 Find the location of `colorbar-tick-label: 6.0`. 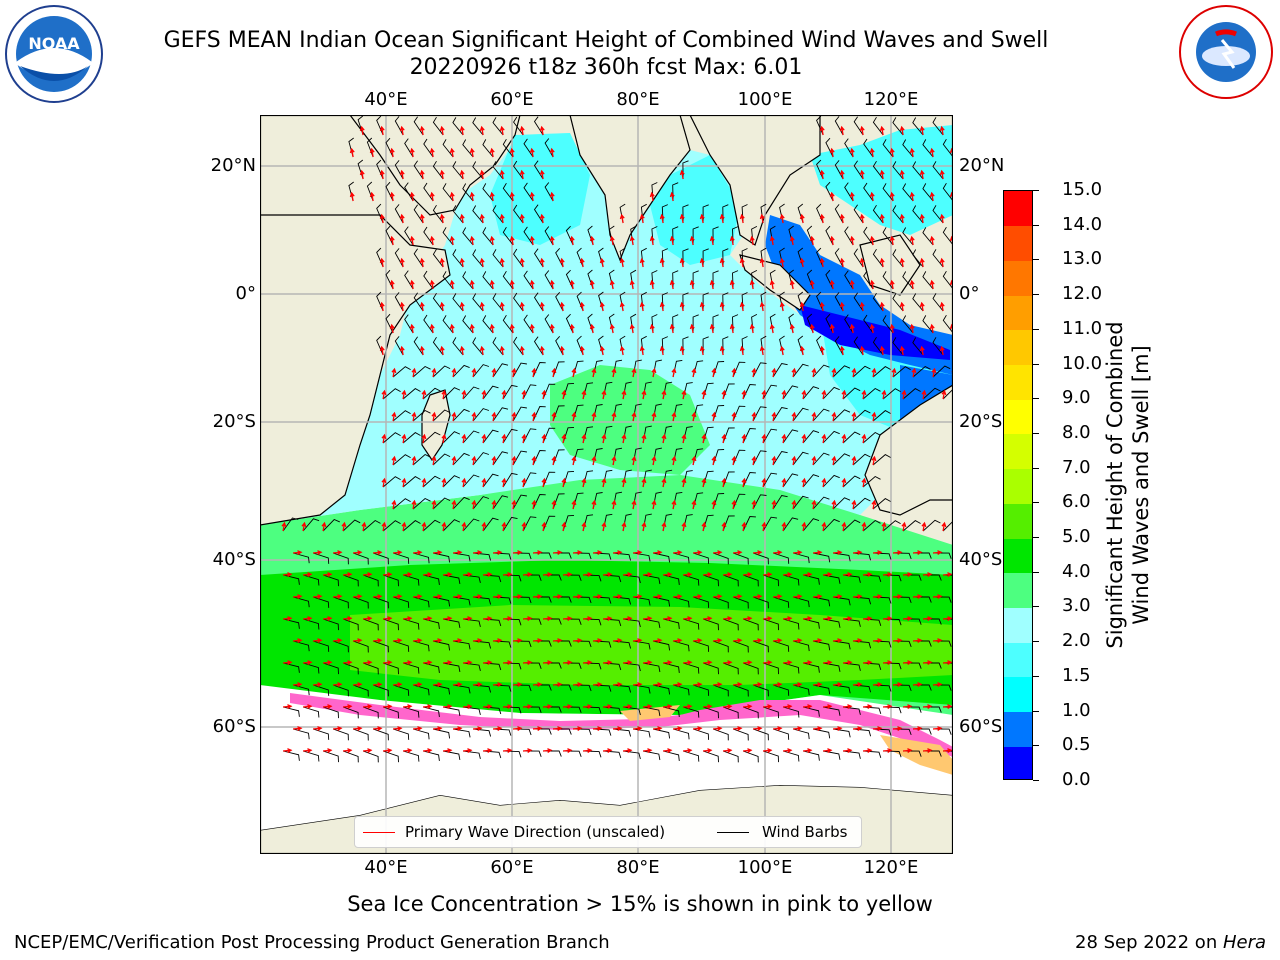

colorbar-tick-label: 6.0 is located at coordinates (1076, 502).